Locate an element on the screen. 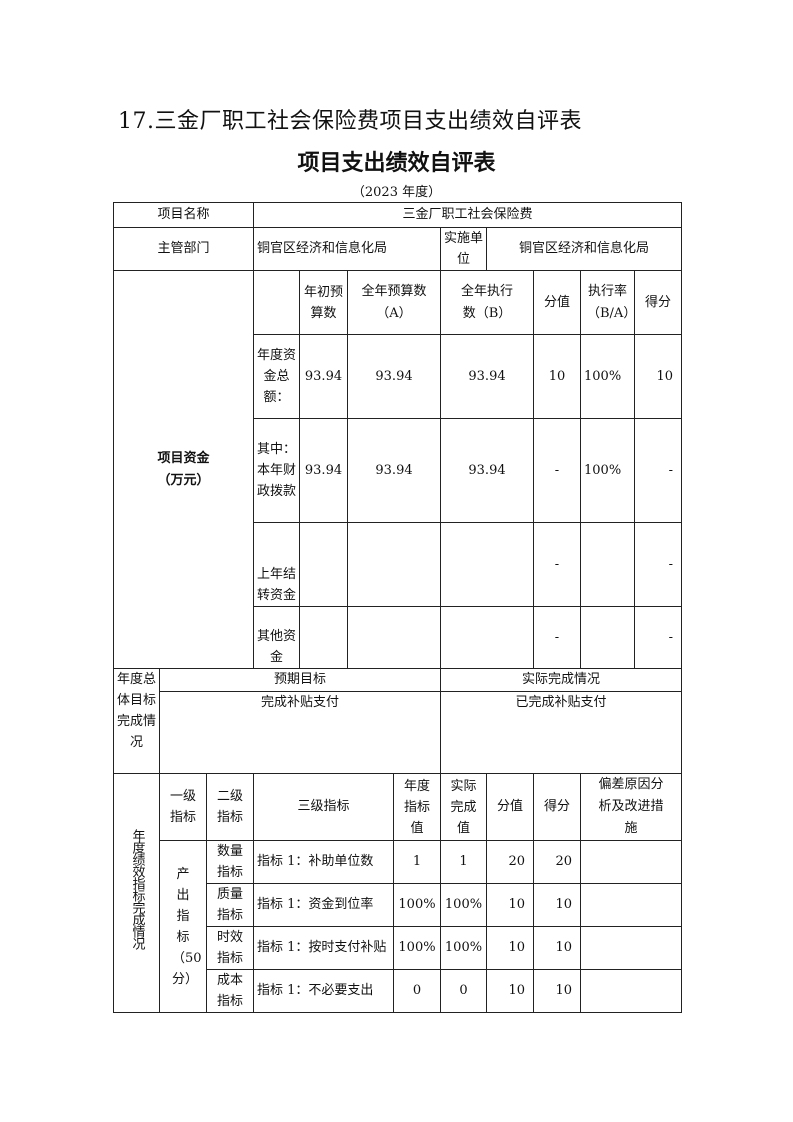 This screenshot has width=793, height=1122. indicator-score-value: 20 is located at coordinates (510, 862).